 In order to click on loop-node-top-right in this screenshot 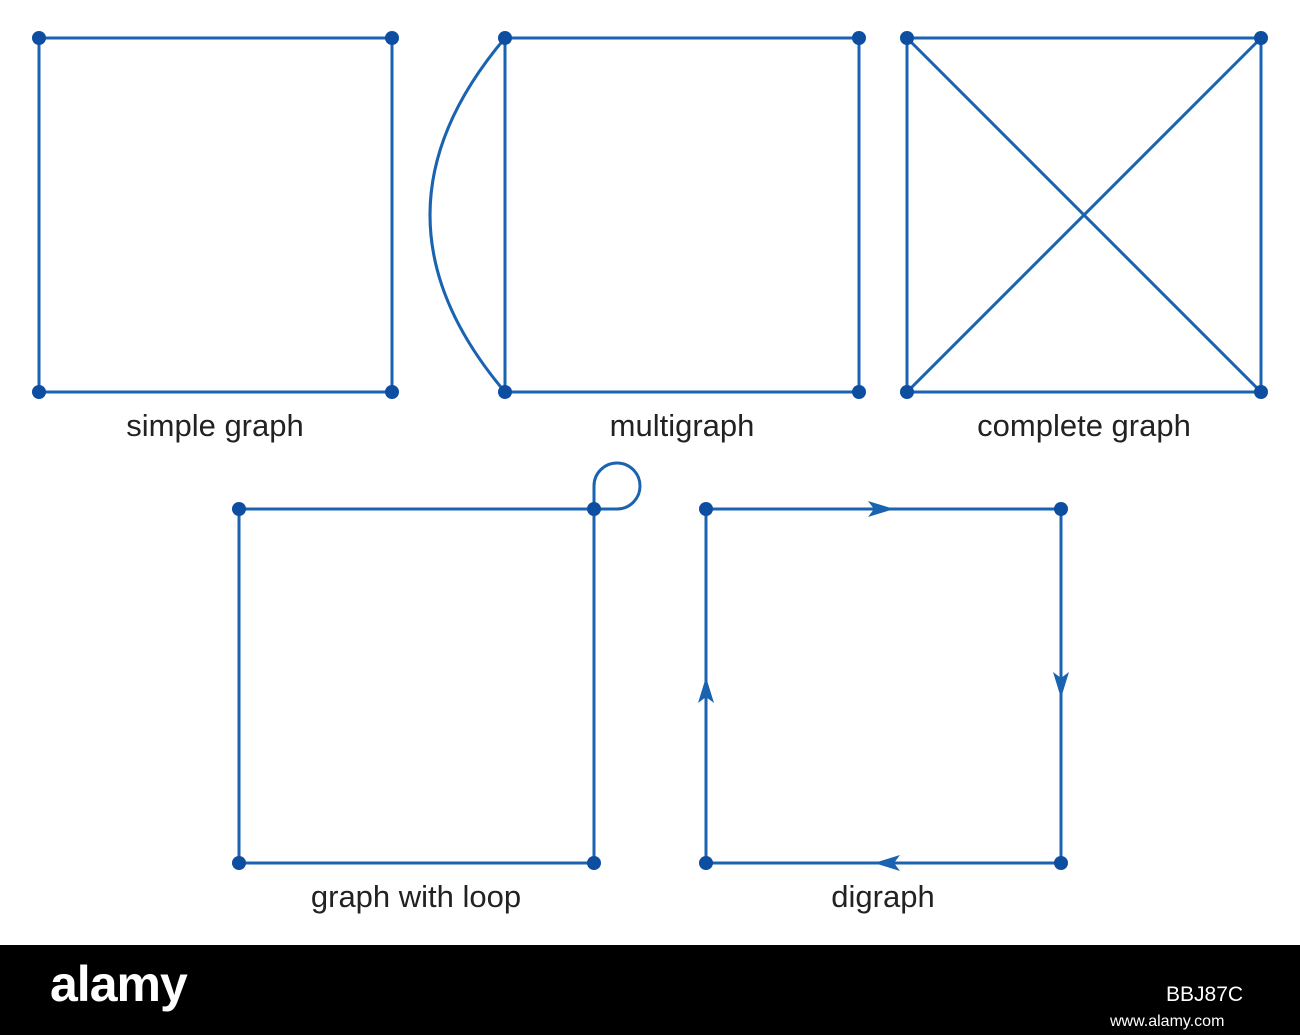, I will do `click(594, 509)`.